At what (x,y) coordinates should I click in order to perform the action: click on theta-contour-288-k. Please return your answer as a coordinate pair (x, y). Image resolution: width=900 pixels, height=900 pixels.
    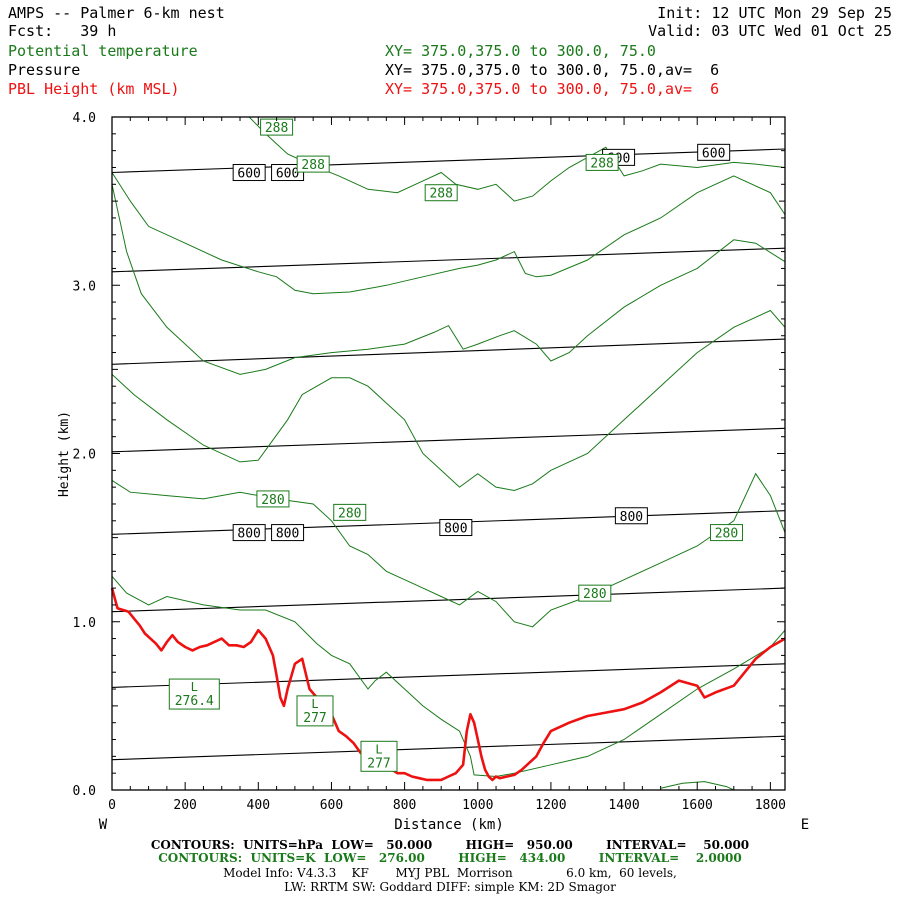
    Looking at the image, I should click on (448, 233).